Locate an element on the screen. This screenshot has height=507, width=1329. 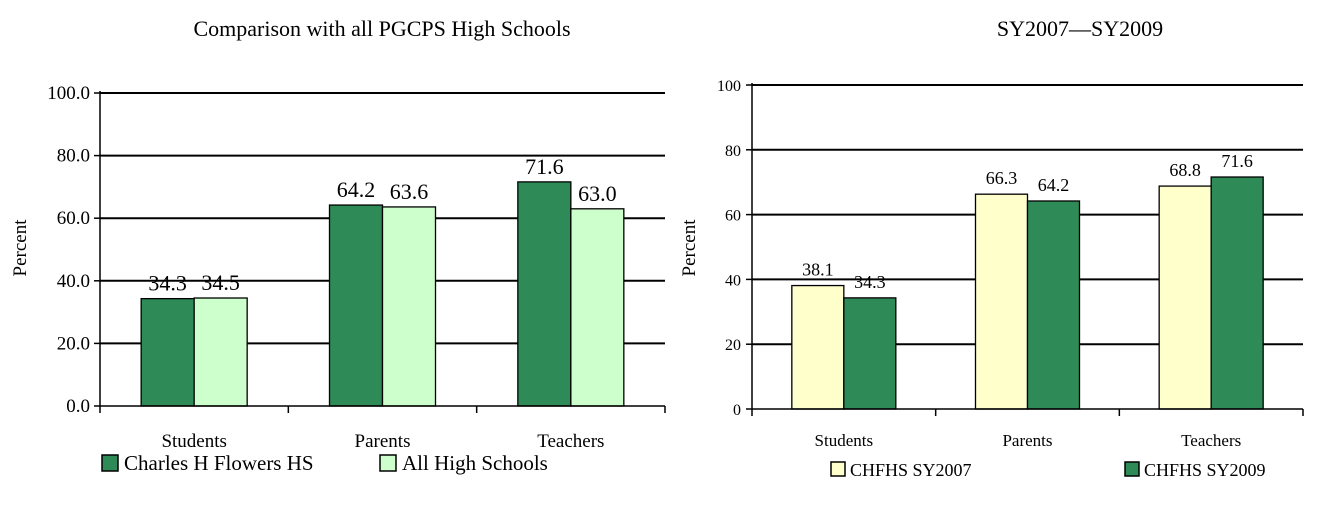
right-data-label: 38.1 is located at coordinates (818, 270).